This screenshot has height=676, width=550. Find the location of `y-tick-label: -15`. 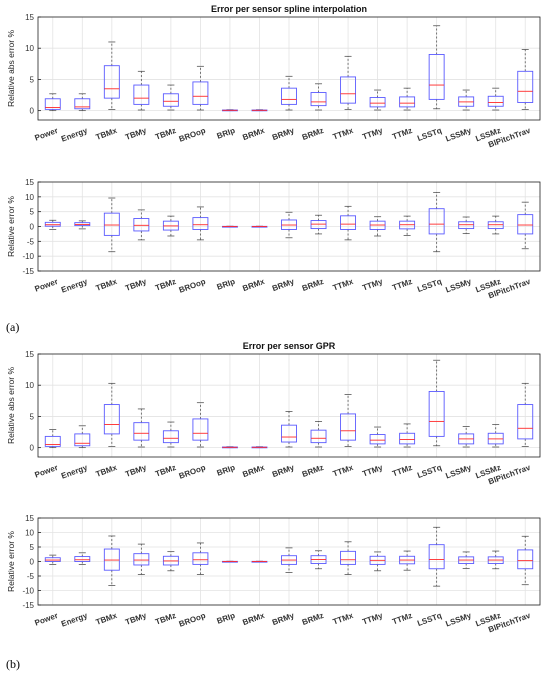

y-tick-label: -15 is located at coordinates (28, 271).